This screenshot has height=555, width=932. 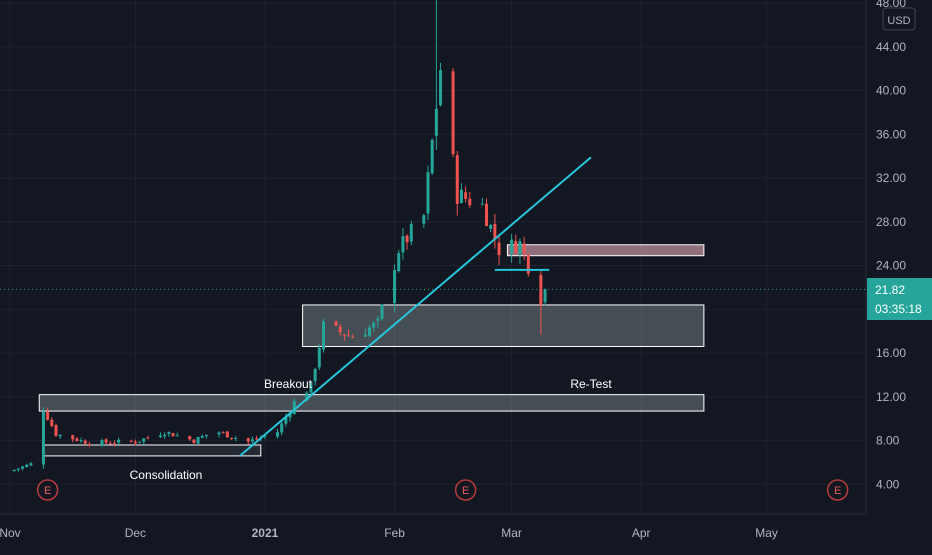 What do you see at coordinates (135, 533) in the screenshot?
I see `x-tick-label: Dec` at bounding box center [135, 533].